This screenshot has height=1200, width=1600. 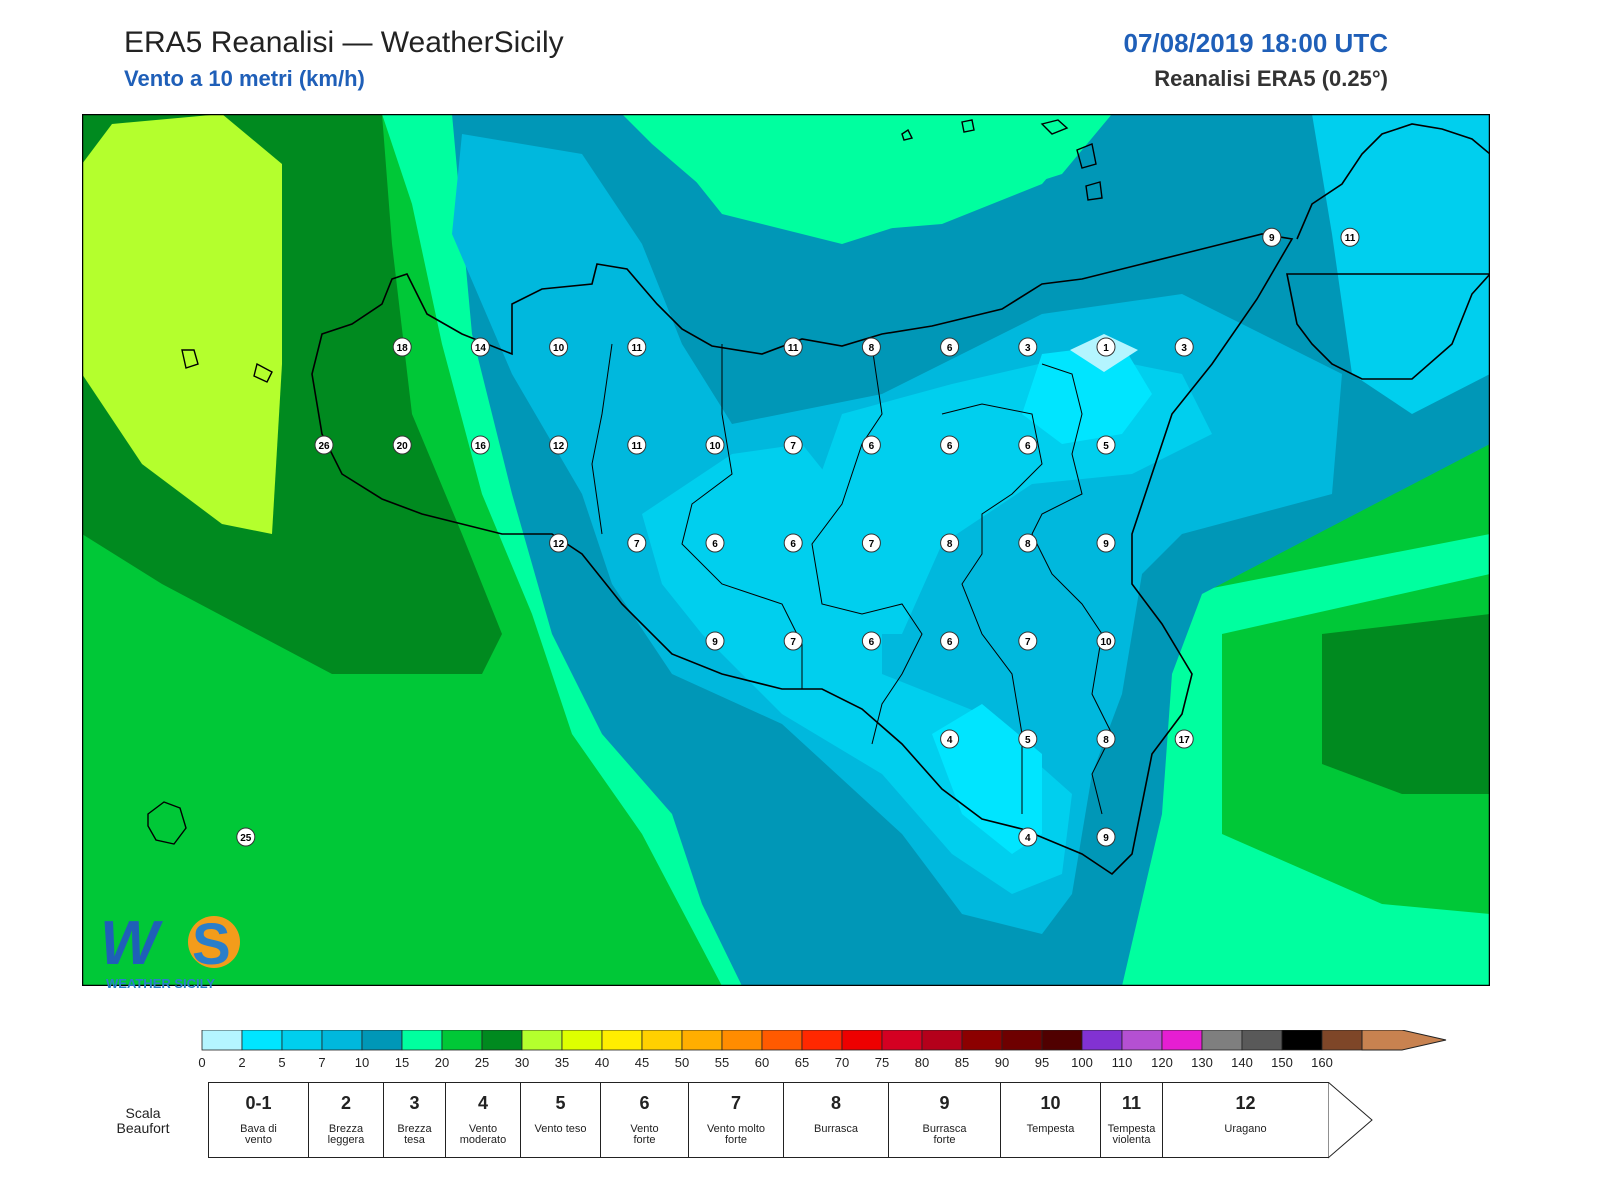 I want to click on colorbar-tick-label: 65, so click(x=802, y=1062).